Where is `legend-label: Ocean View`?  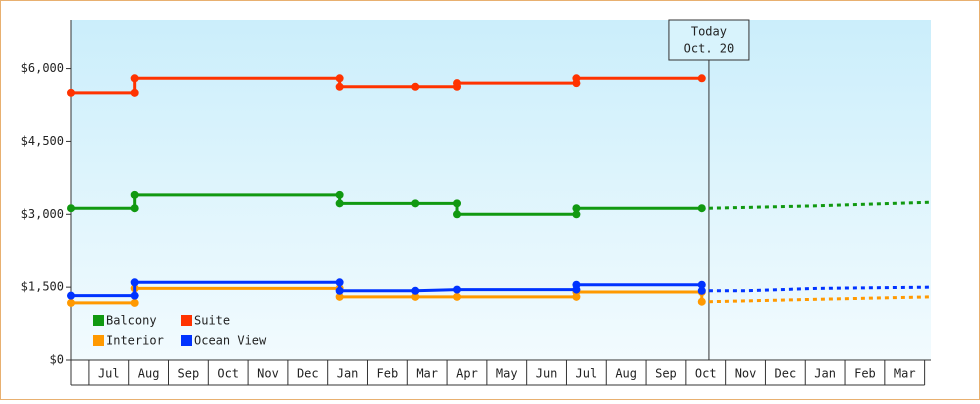 legend-label: Ocean View is located at coordinates (230, 341).